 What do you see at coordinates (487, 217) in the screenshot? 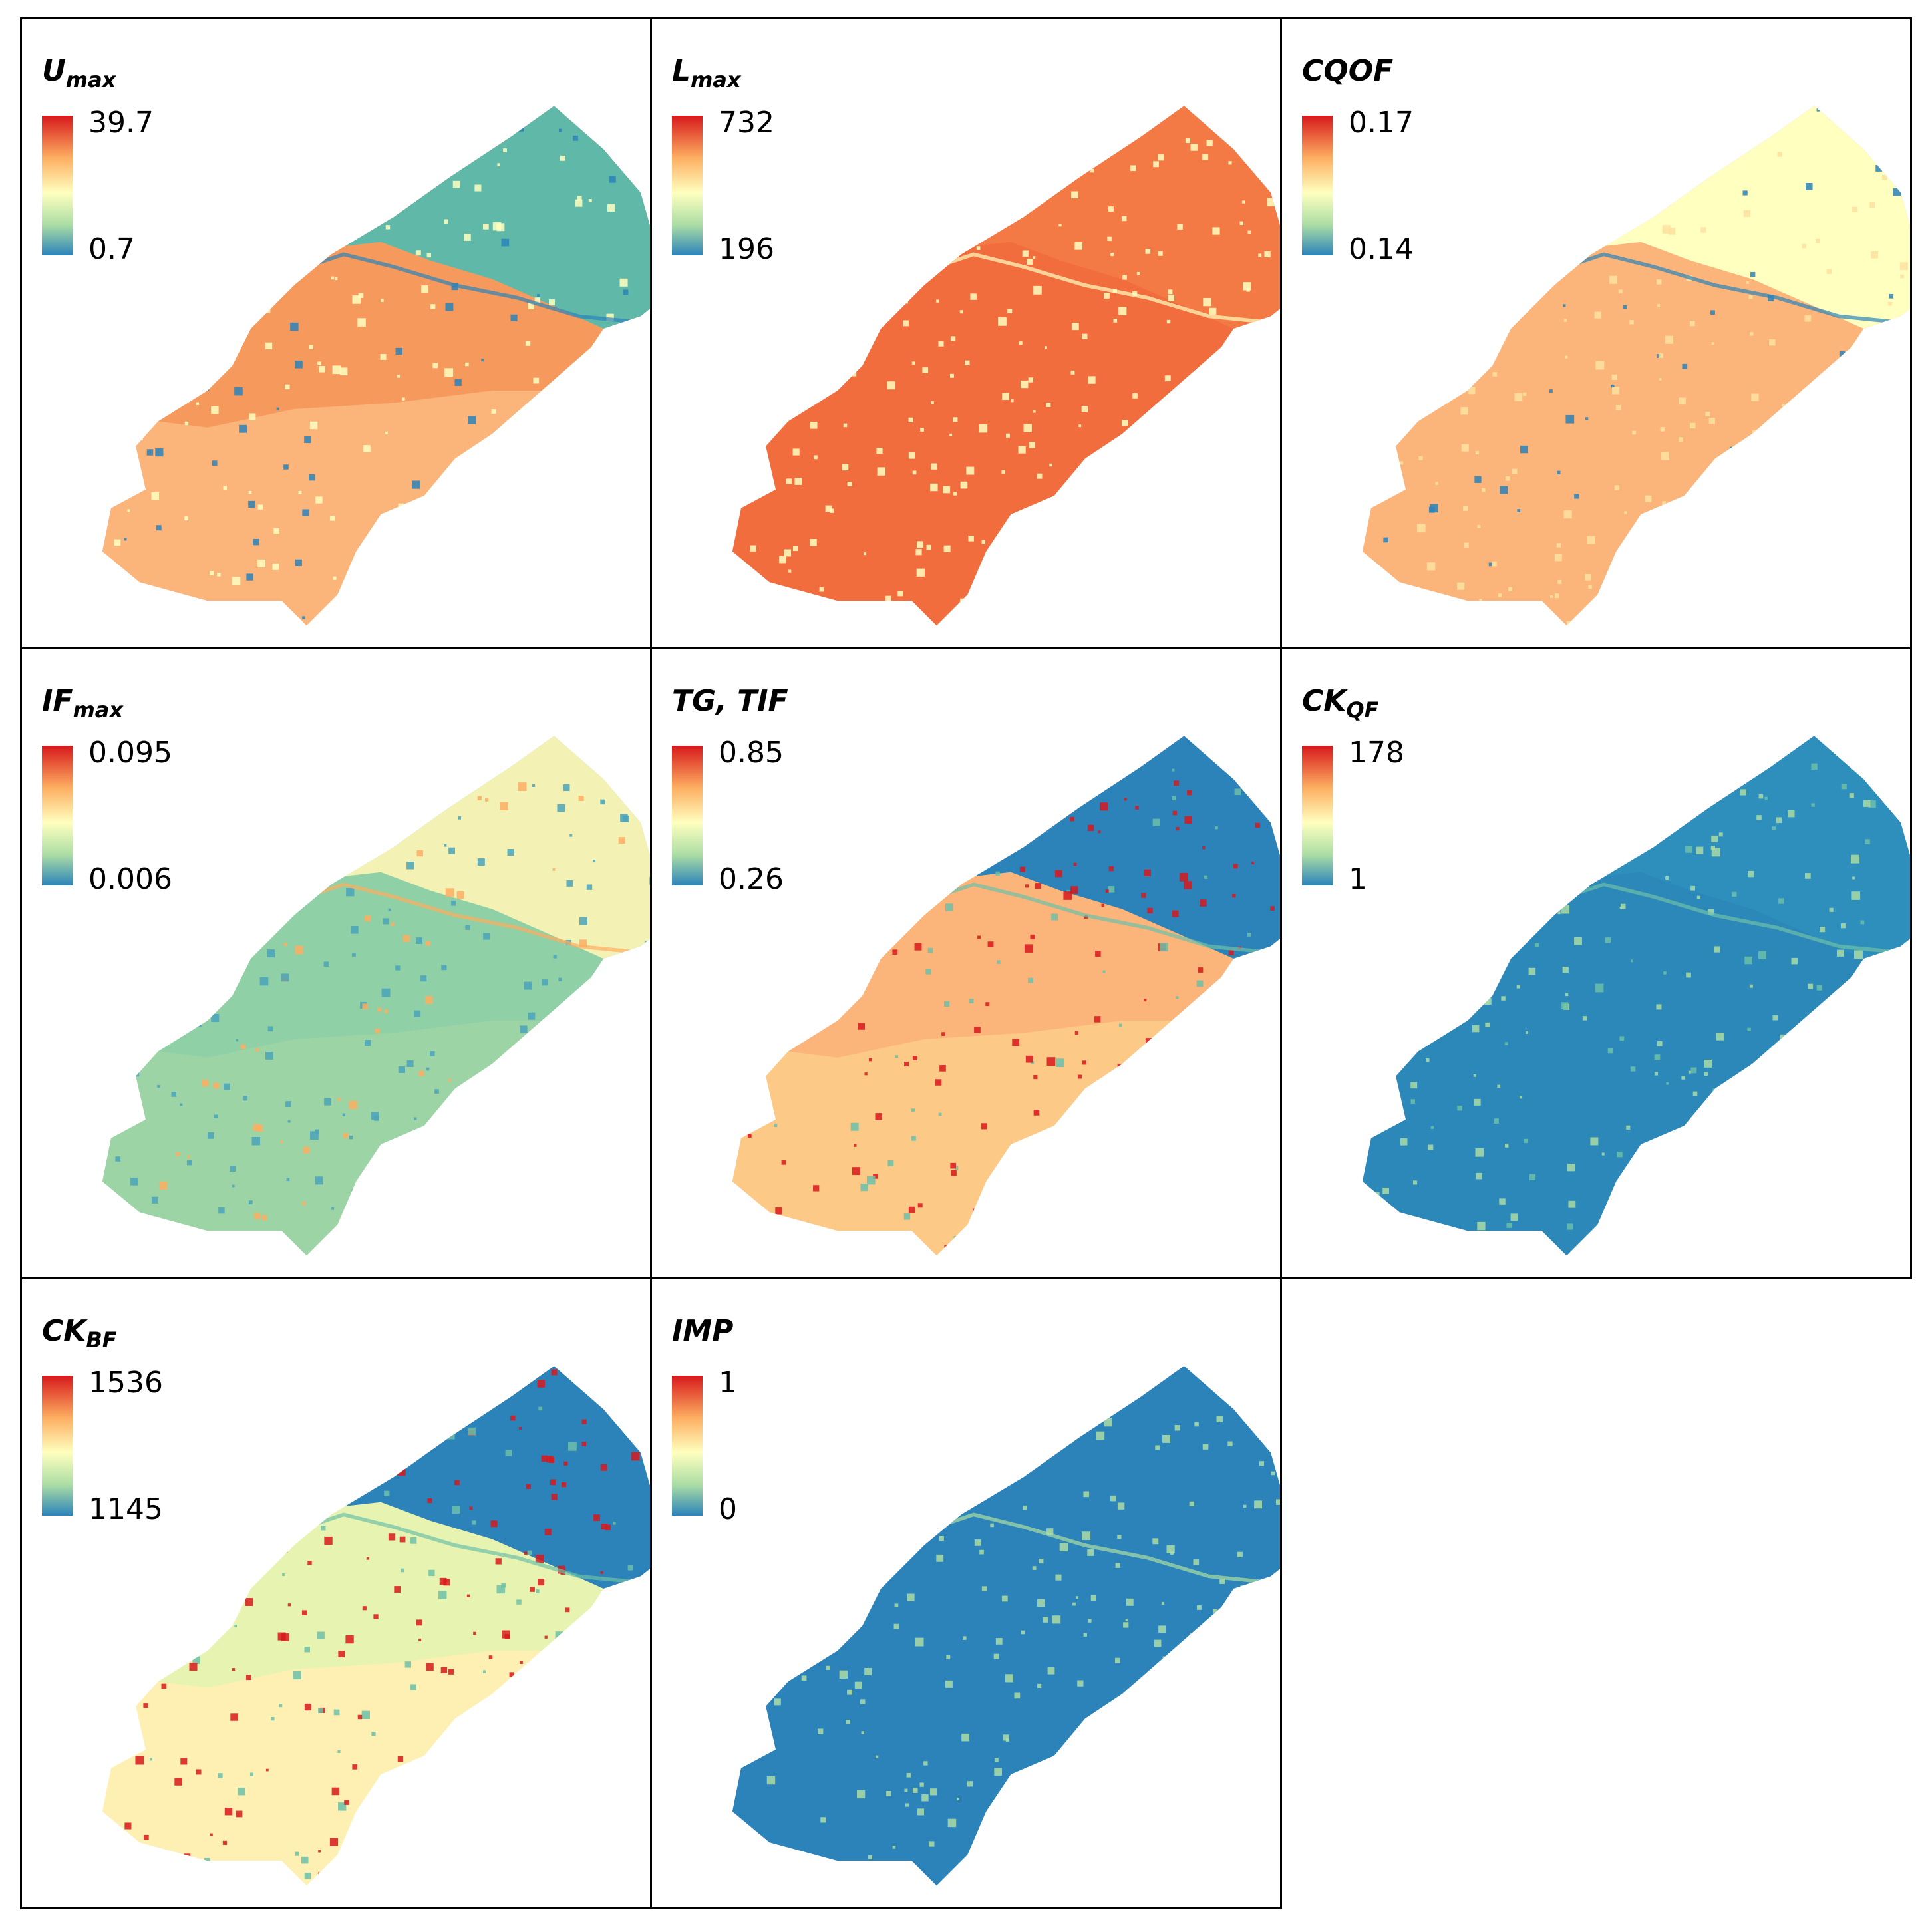
I see `catchment-north-zone` at bounding box center [487, 217].